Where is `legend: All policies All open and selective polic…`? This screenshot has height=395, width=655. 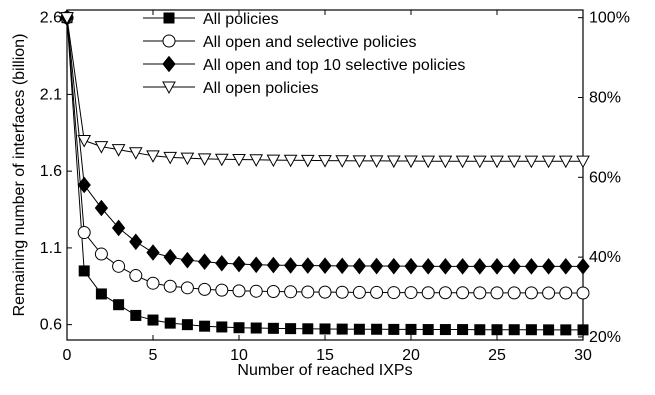 legend: All policies All open and selective polic… is located at coordinates (304, 54).